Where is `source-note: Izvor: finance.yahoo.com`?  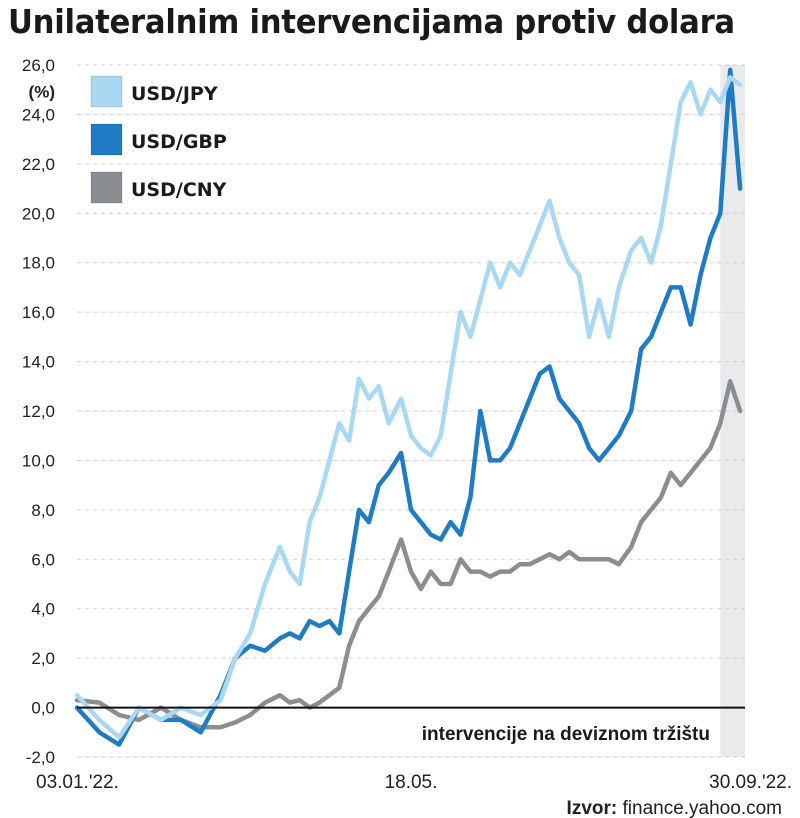
source-note: Izvor: finance.yahoo.com is located at coordinates (674, 808).